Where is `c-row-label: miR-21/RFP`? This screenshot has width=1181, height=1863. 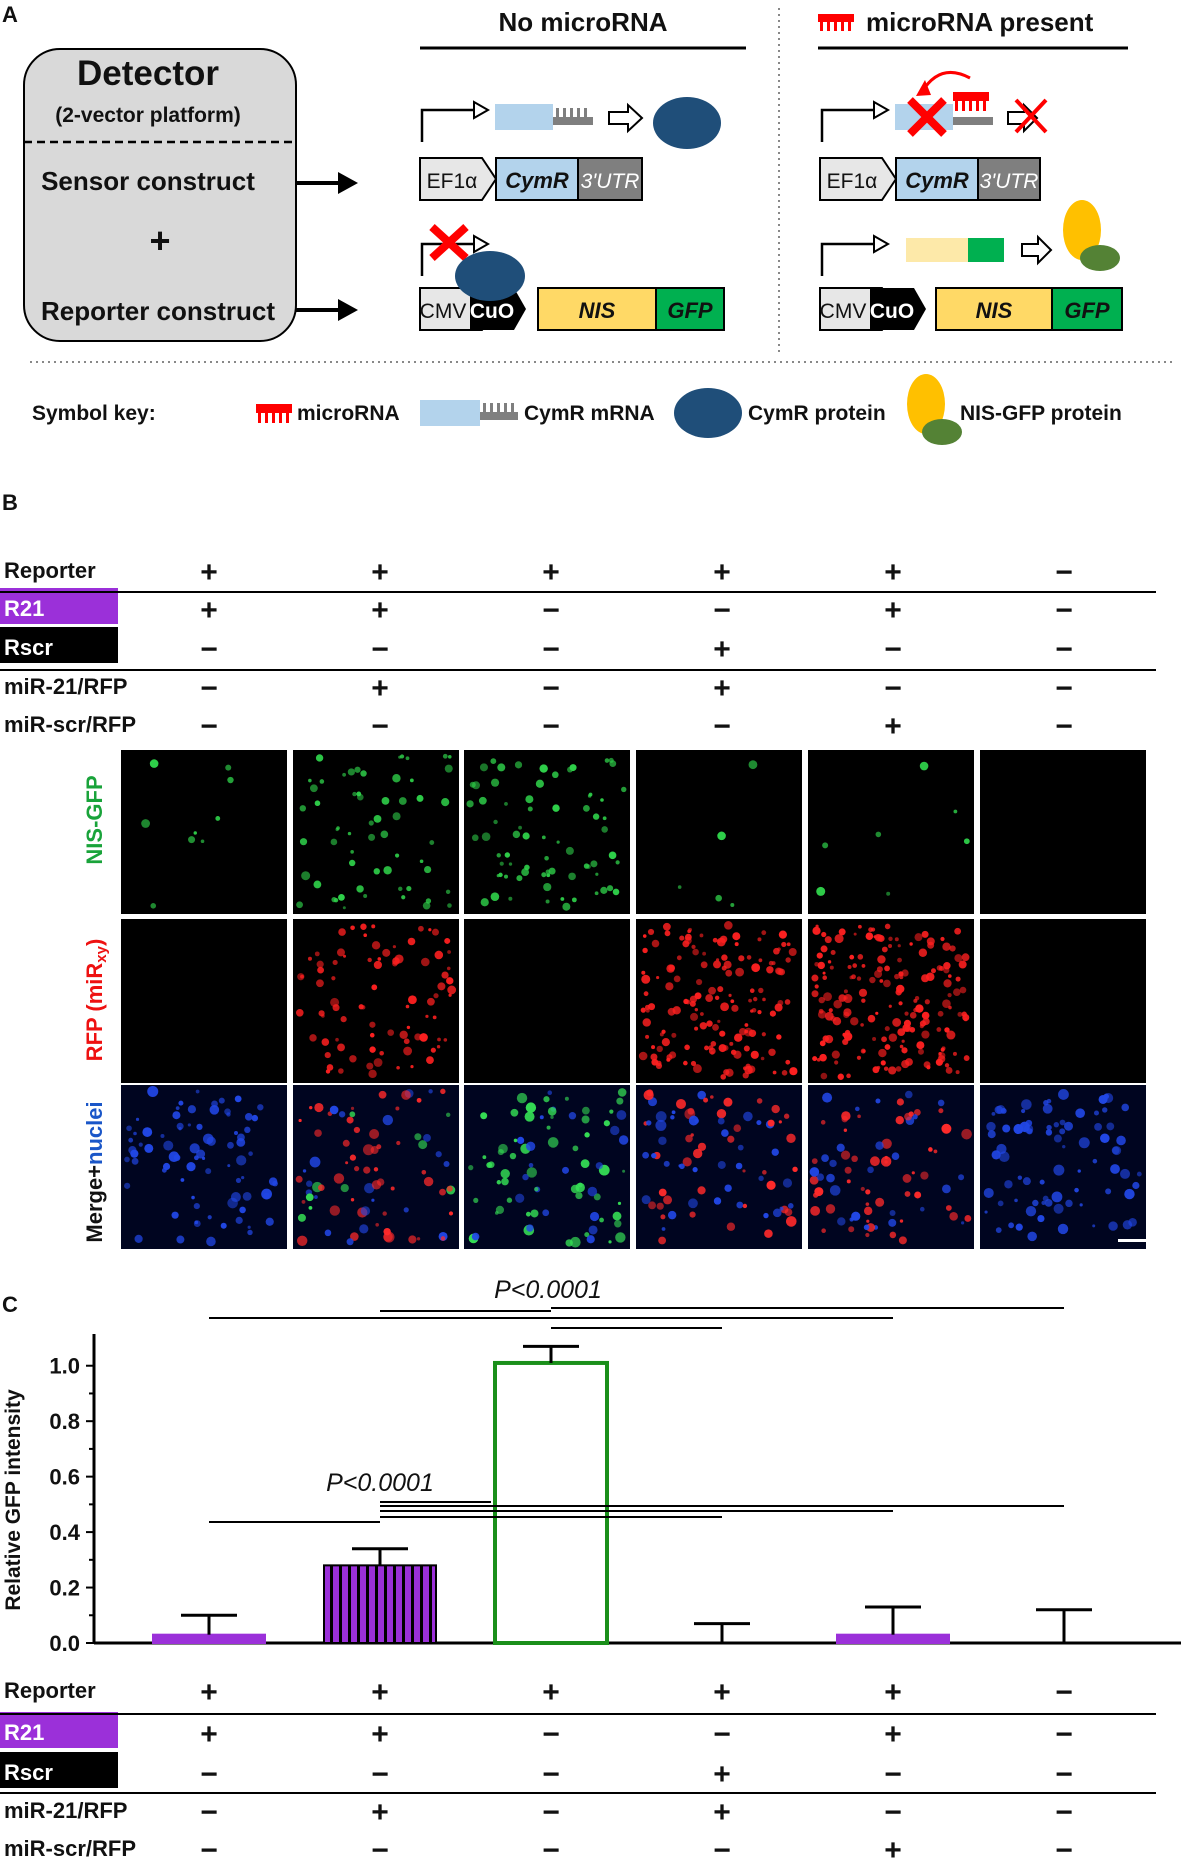
c-row-label: miR-21/RFP is located at coordinates (65, 1810).